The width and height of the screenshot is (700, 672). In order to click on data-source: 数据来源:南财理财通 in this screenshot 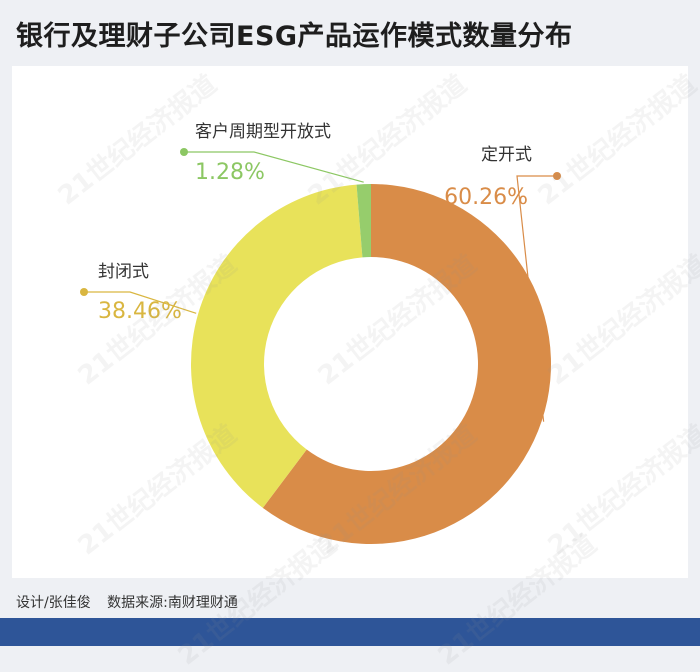, I will do `click(172, 603)`.